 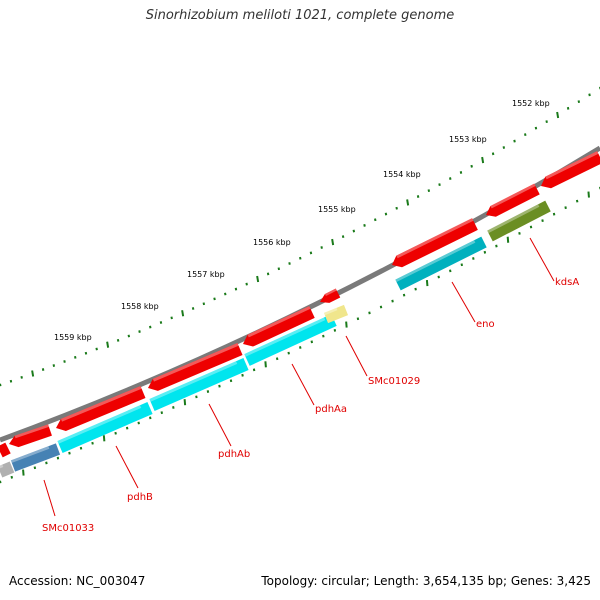 I want to click on gene-label: eno, so click(x=485, y=324).